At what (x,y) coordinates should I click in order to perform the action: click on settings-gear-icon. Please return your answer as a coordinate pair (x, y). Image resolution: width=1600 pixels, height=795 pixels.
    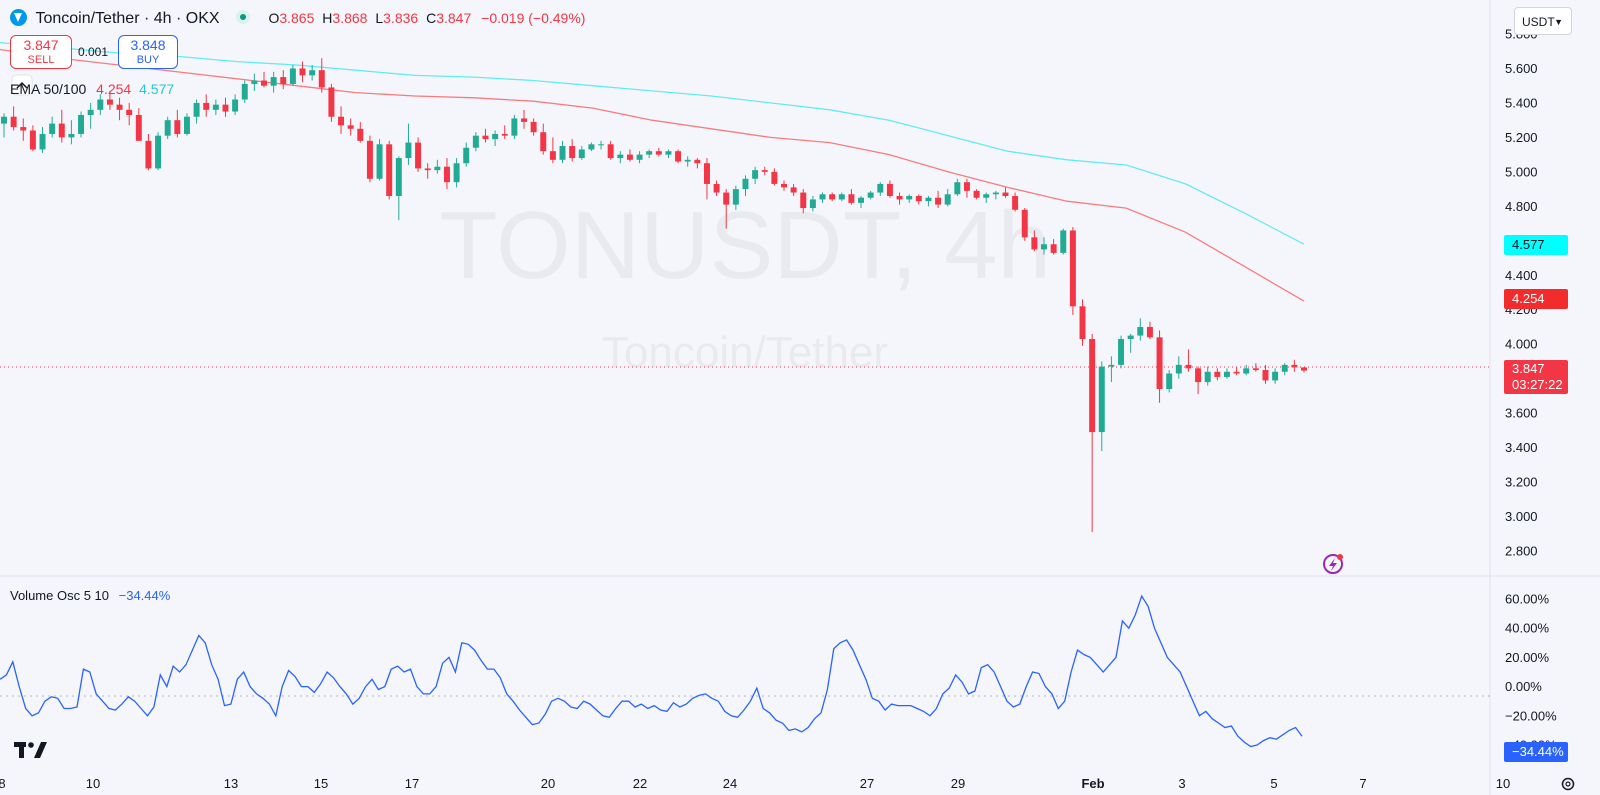
    Looking at the image, I should click on (1568, 784).